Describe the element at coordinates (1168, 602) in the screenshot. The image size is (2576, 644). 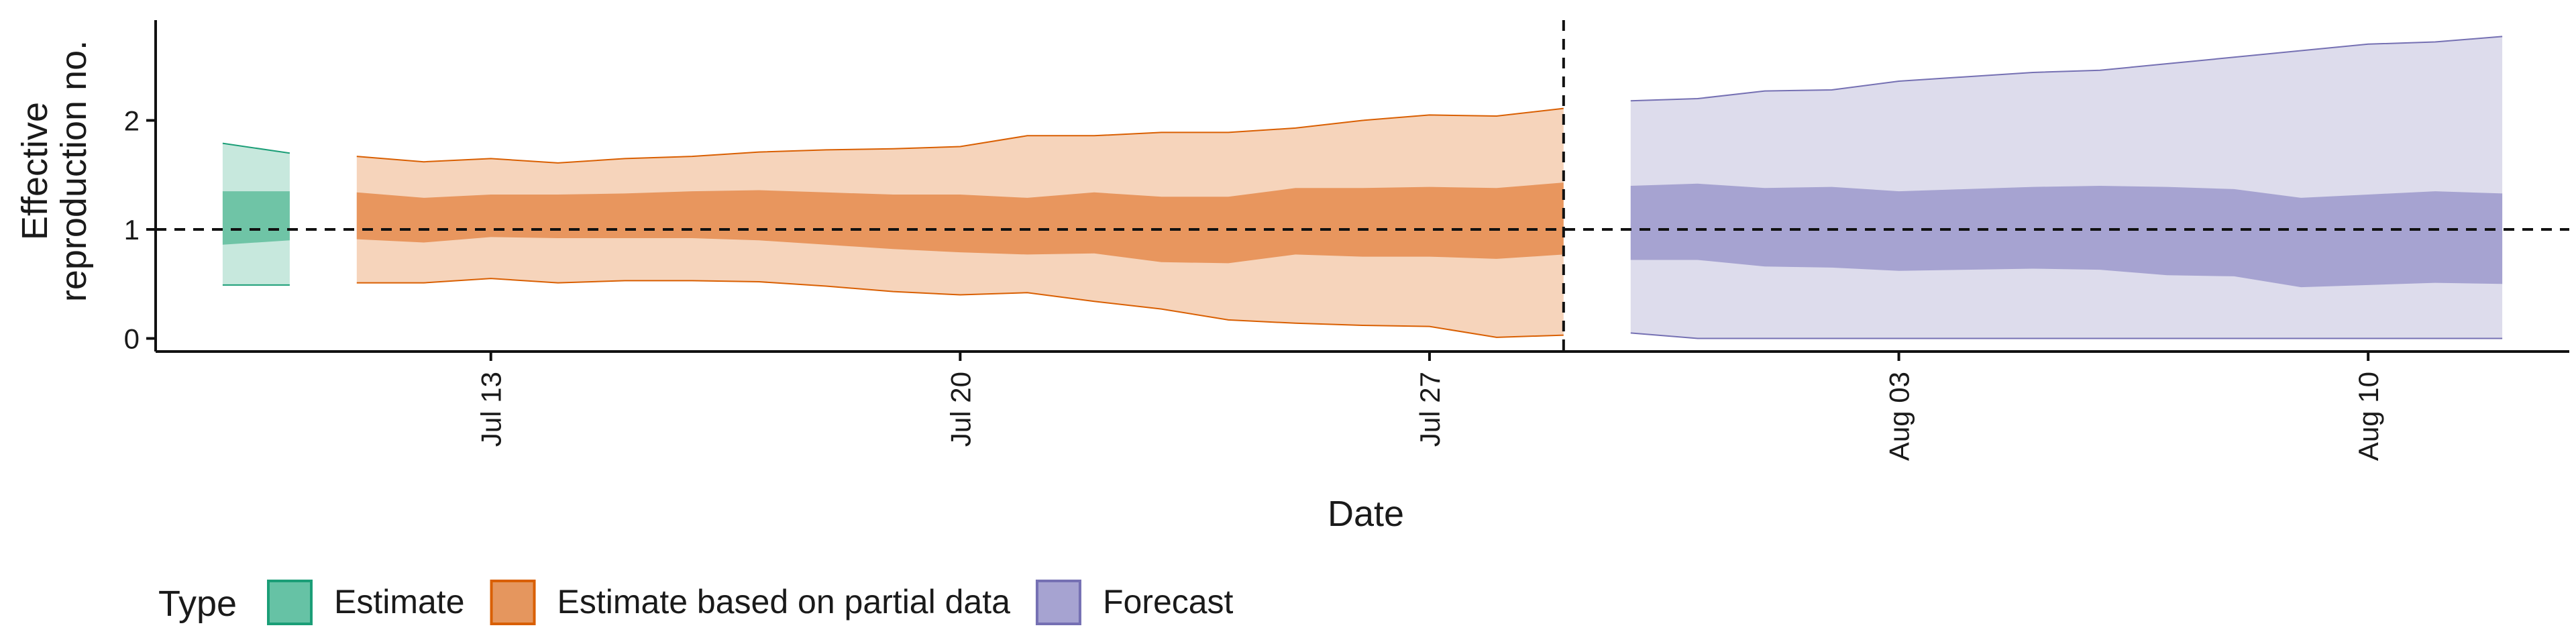
I see `legend-label-2: Forecast` at that location.